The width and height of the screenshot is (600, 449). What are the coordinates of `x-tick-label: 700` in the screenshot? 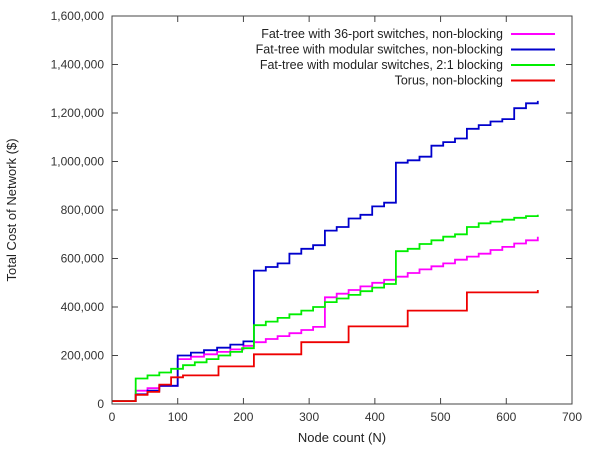 It's located at (572, 417).